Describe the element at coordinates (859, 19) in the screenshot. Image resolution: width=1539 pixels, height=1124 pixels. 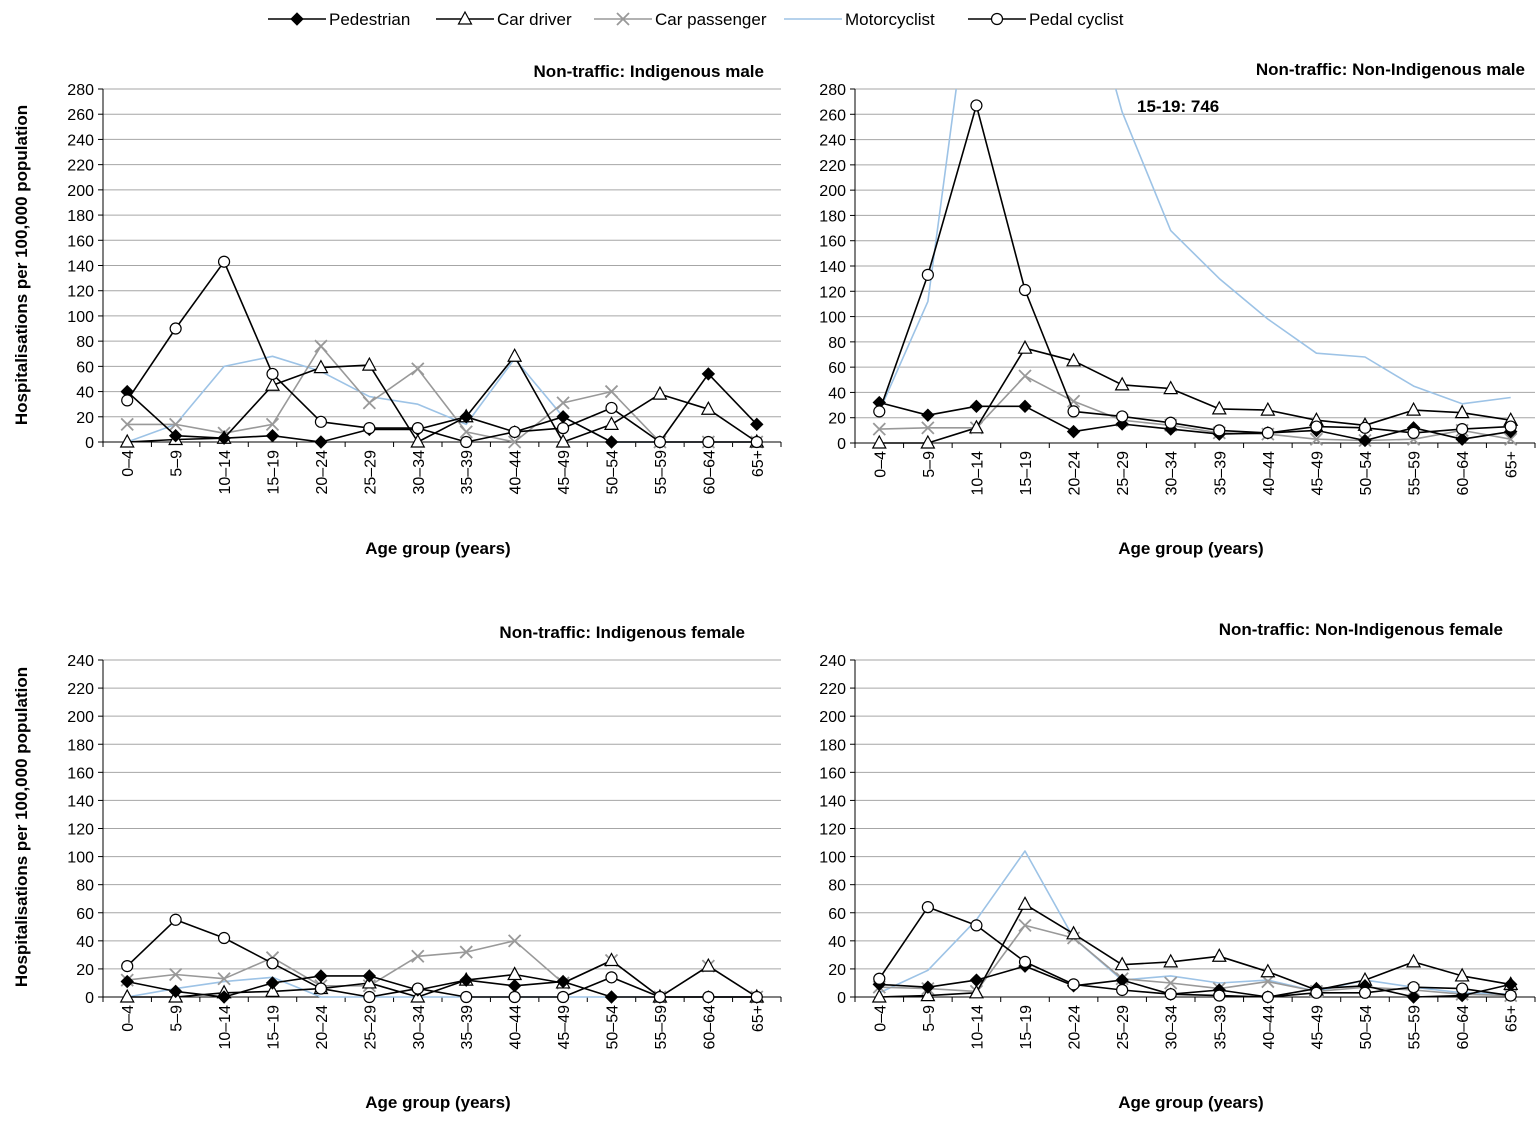
I see `legend-item: Motorcyclist` at that location.